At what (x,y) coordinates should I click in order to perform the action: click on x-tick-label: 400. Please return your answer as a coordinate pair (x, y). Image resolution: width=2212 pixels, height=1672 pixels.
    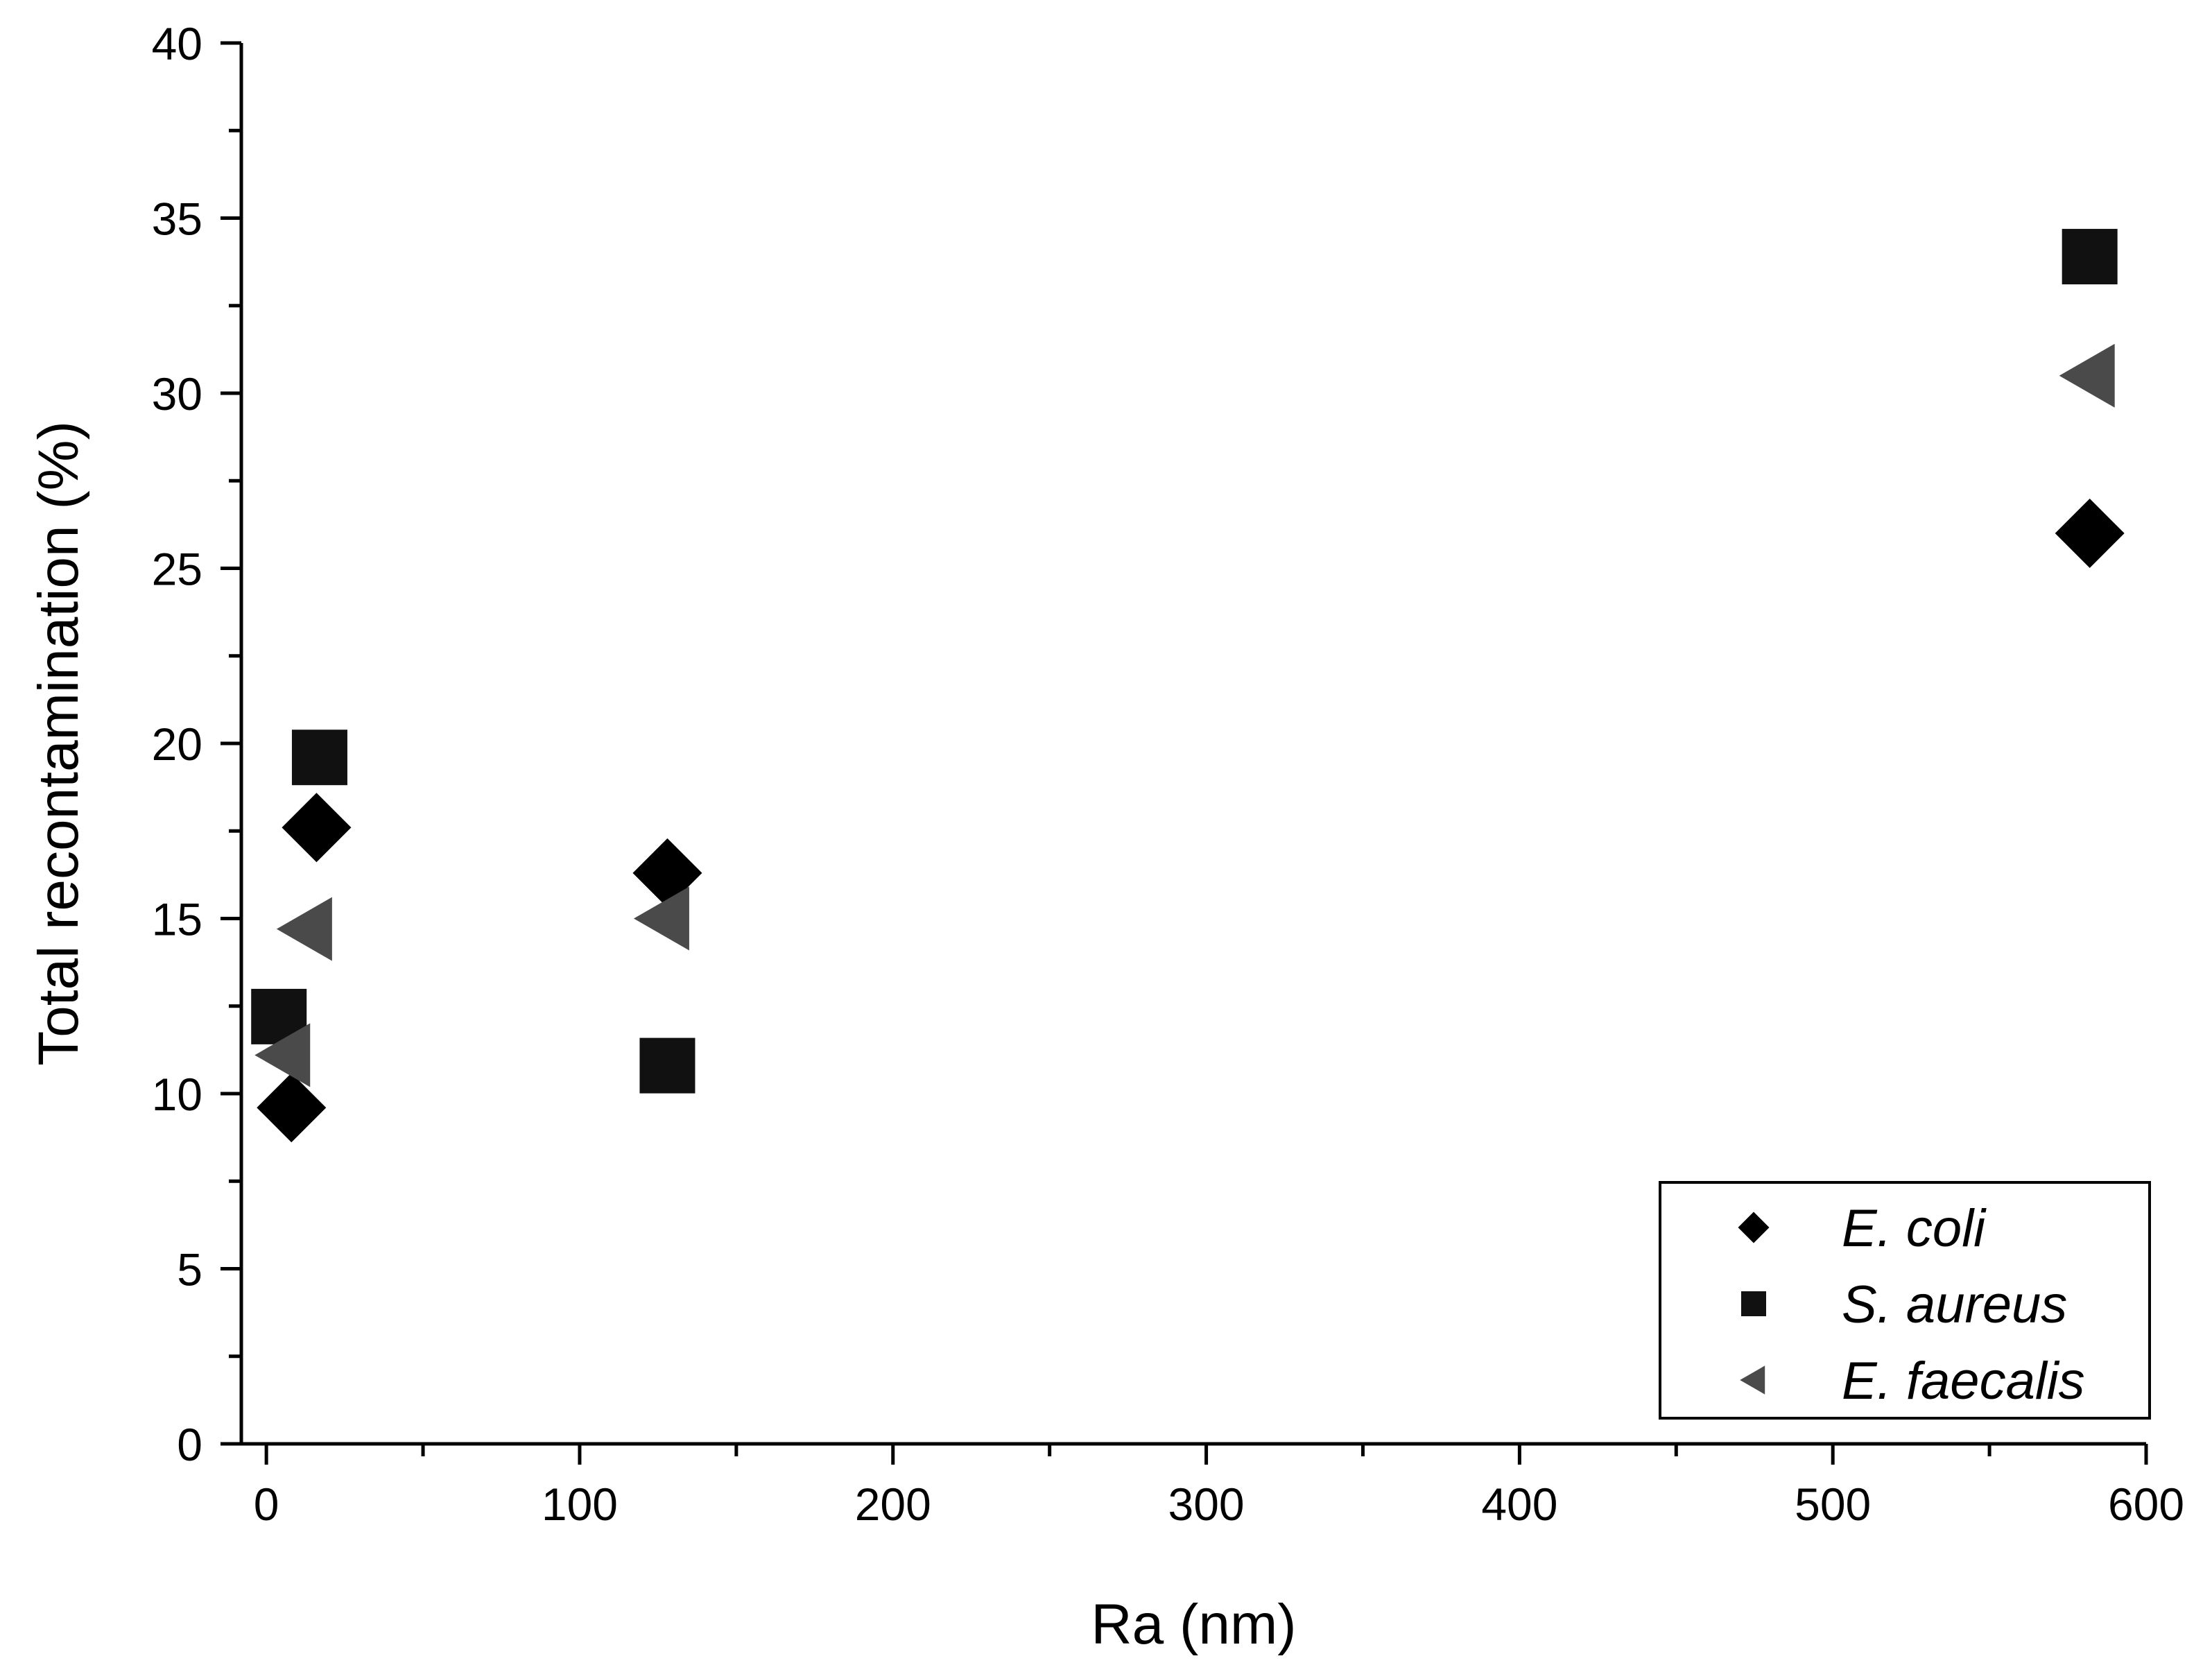
    Looking at the image, I should click on (1519, 1504).